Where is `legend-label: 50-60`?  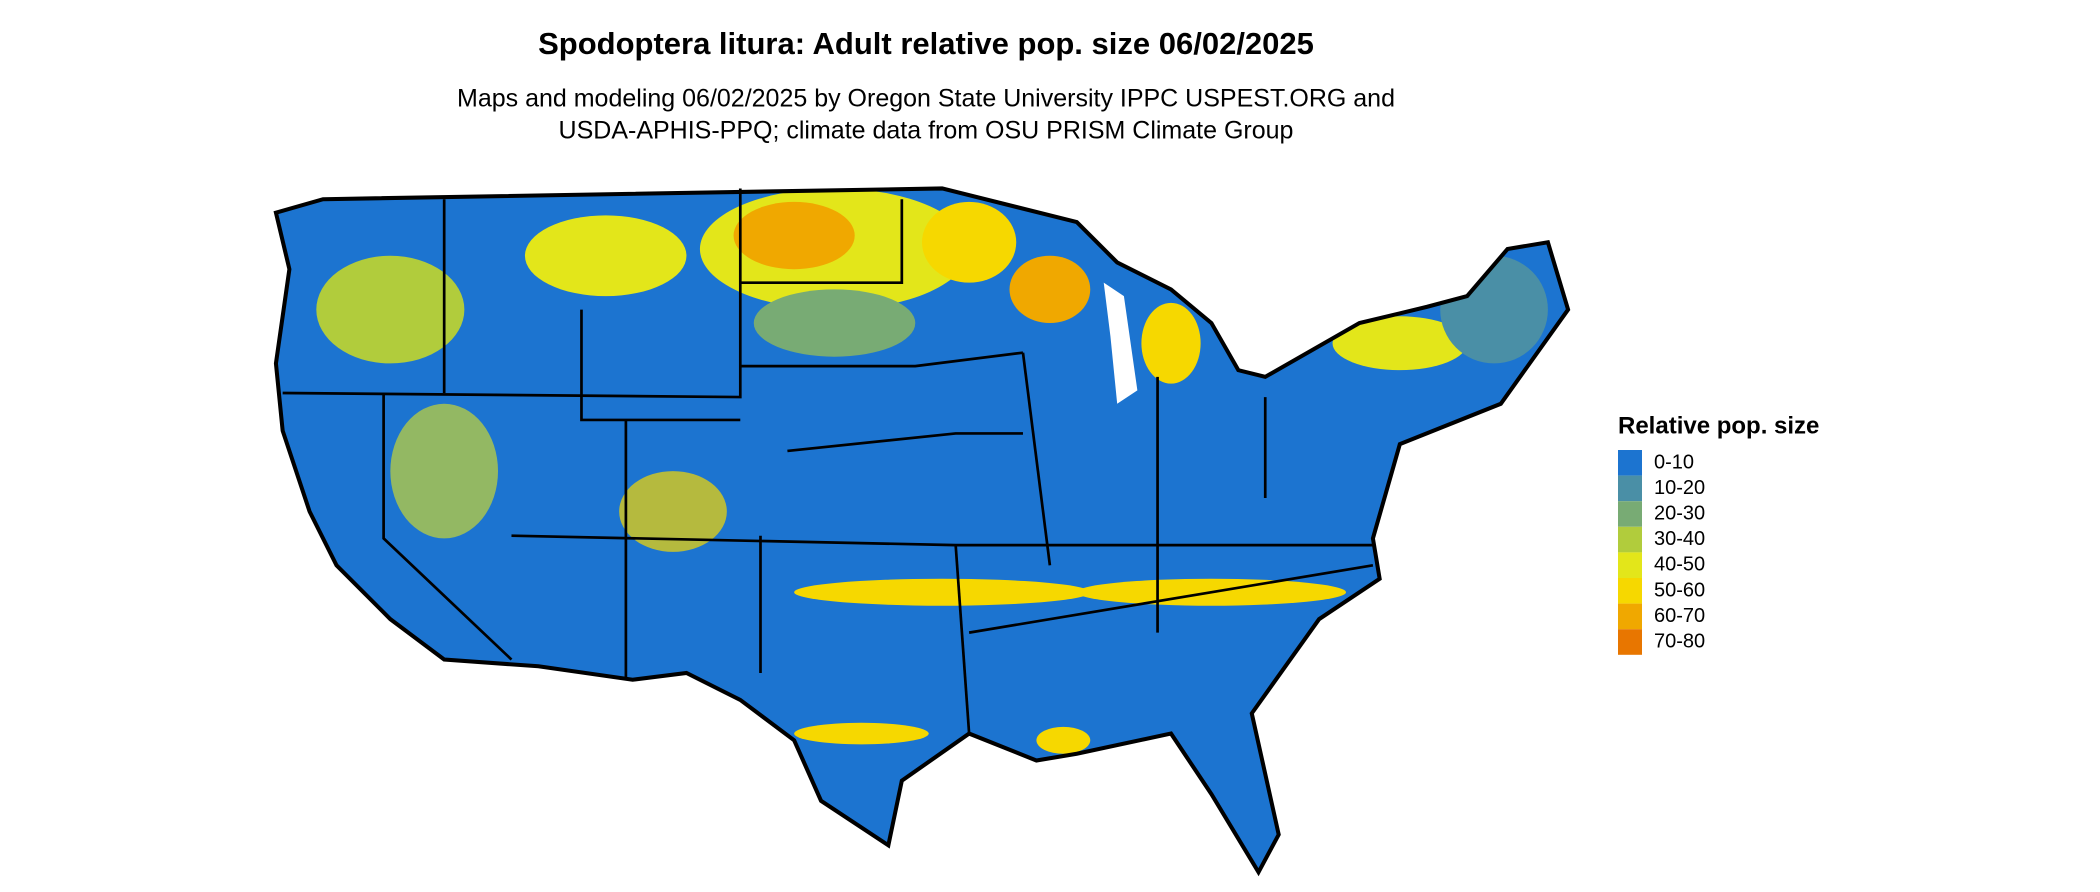 legend-label: 50-60 is located at coordinates (1679, 590).